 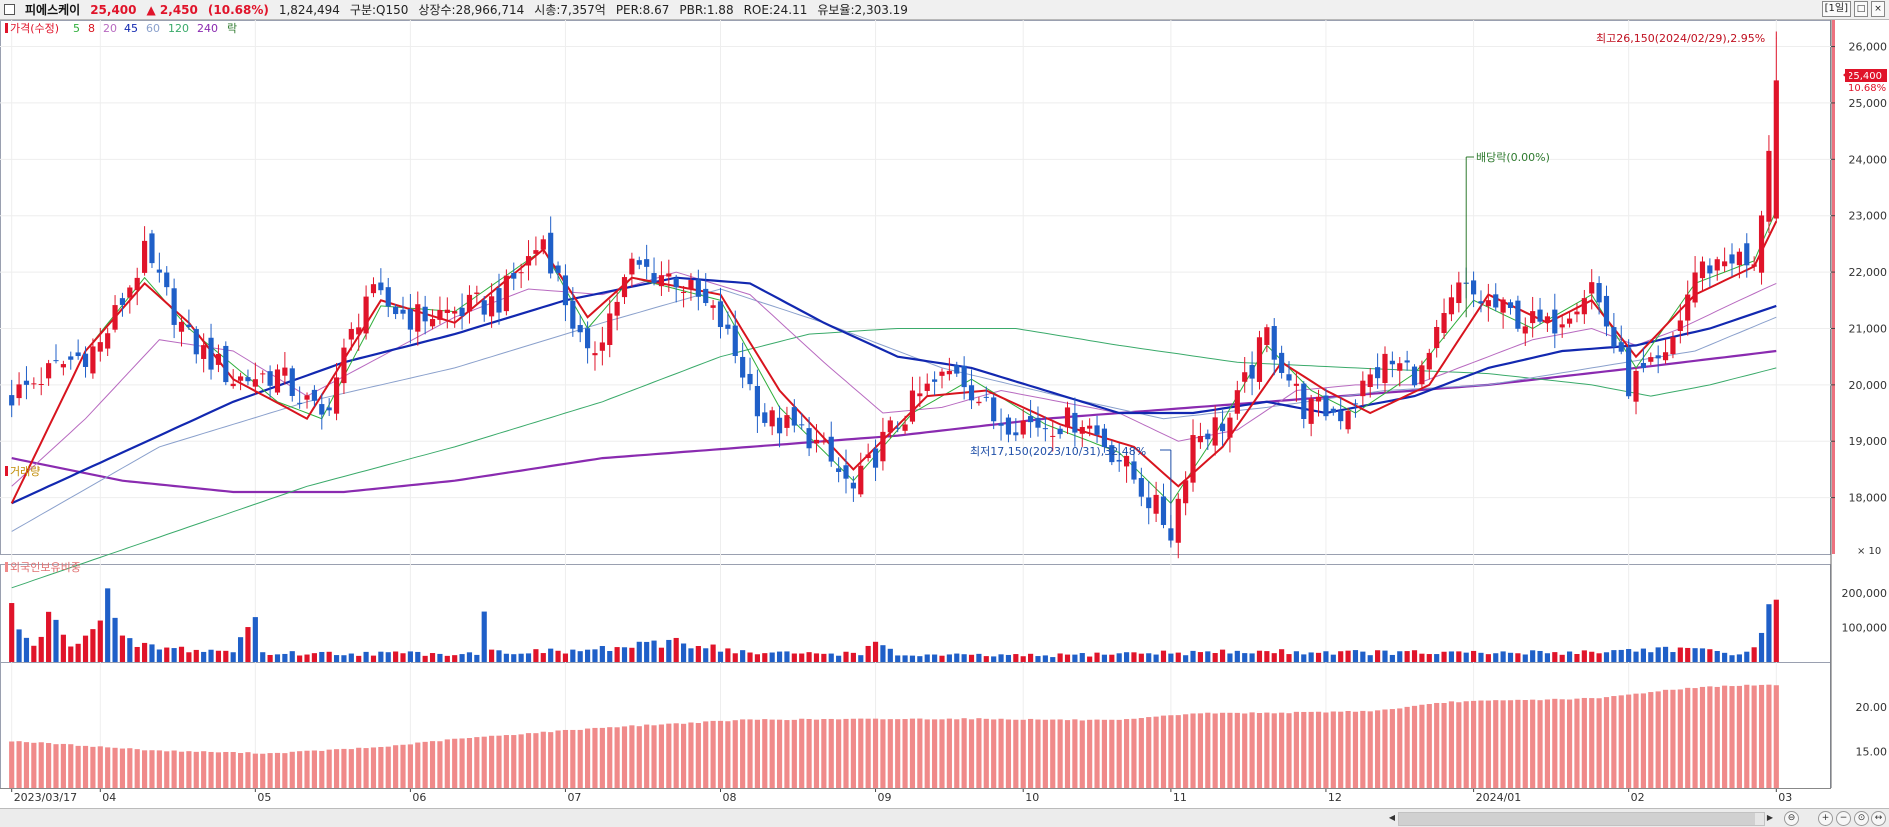 What do you see at coordinates (570, 10) in the screenshot?
I see `market-cap: 시총:7,357억` at bounding box center [570, 10].